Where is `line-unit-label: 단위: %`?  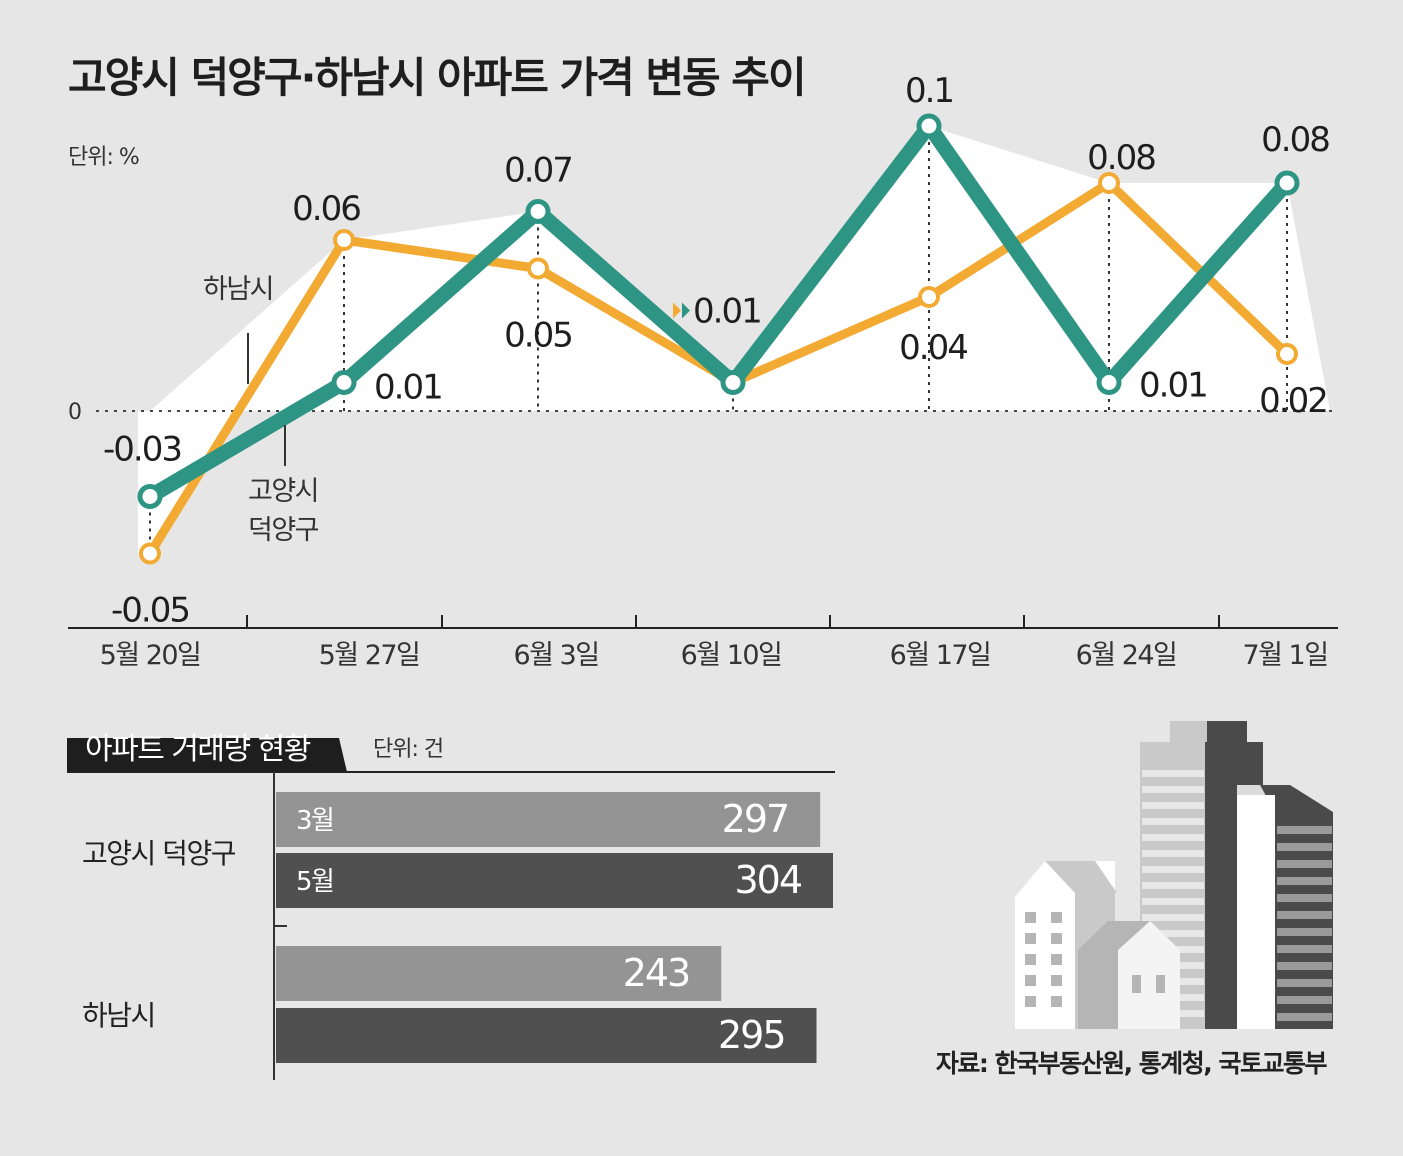
line-unit-label: 단위: % is located at coordinates (103, 157).